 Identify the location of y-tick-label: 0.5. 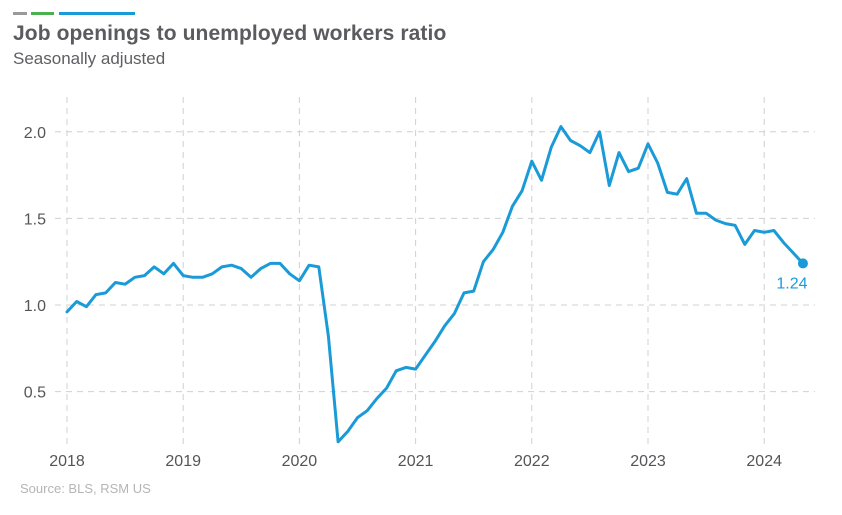
(35, 393).